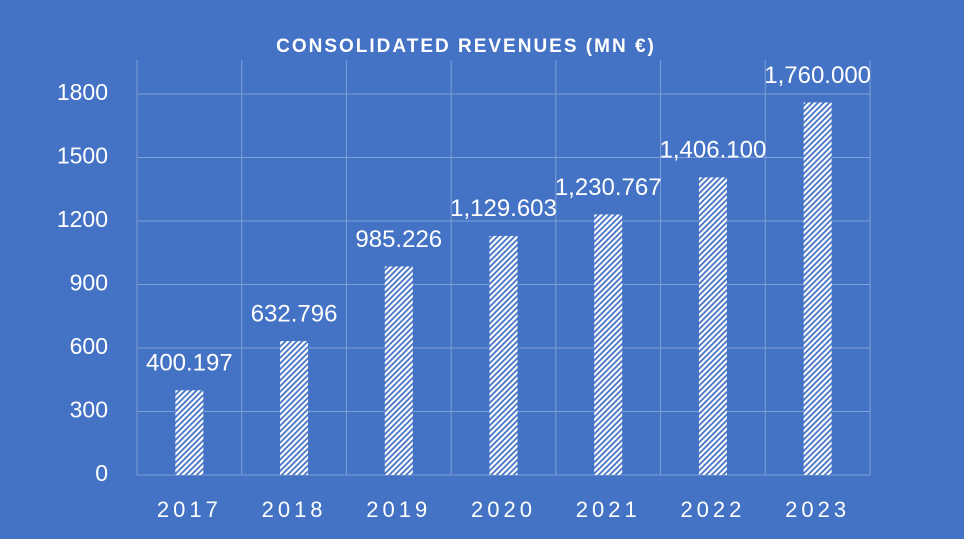 The height and width of the screenshot is (539, 964). What do you see at coordinates (398, 239) in the screenshot?
I see `data-label: 985.226` at bounding box center [398, 239].